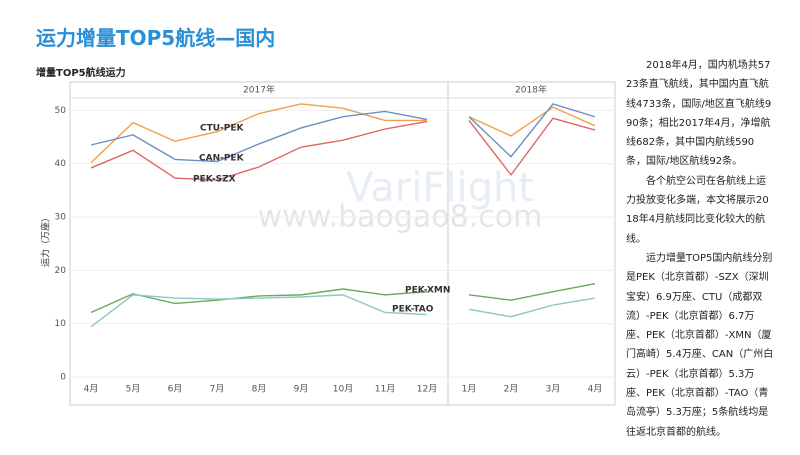 This screenshot has width=800, height=455. Describe the element at coordinates (343, 389) in the screenshot. I see `x-tick-label: 10月` at that location.